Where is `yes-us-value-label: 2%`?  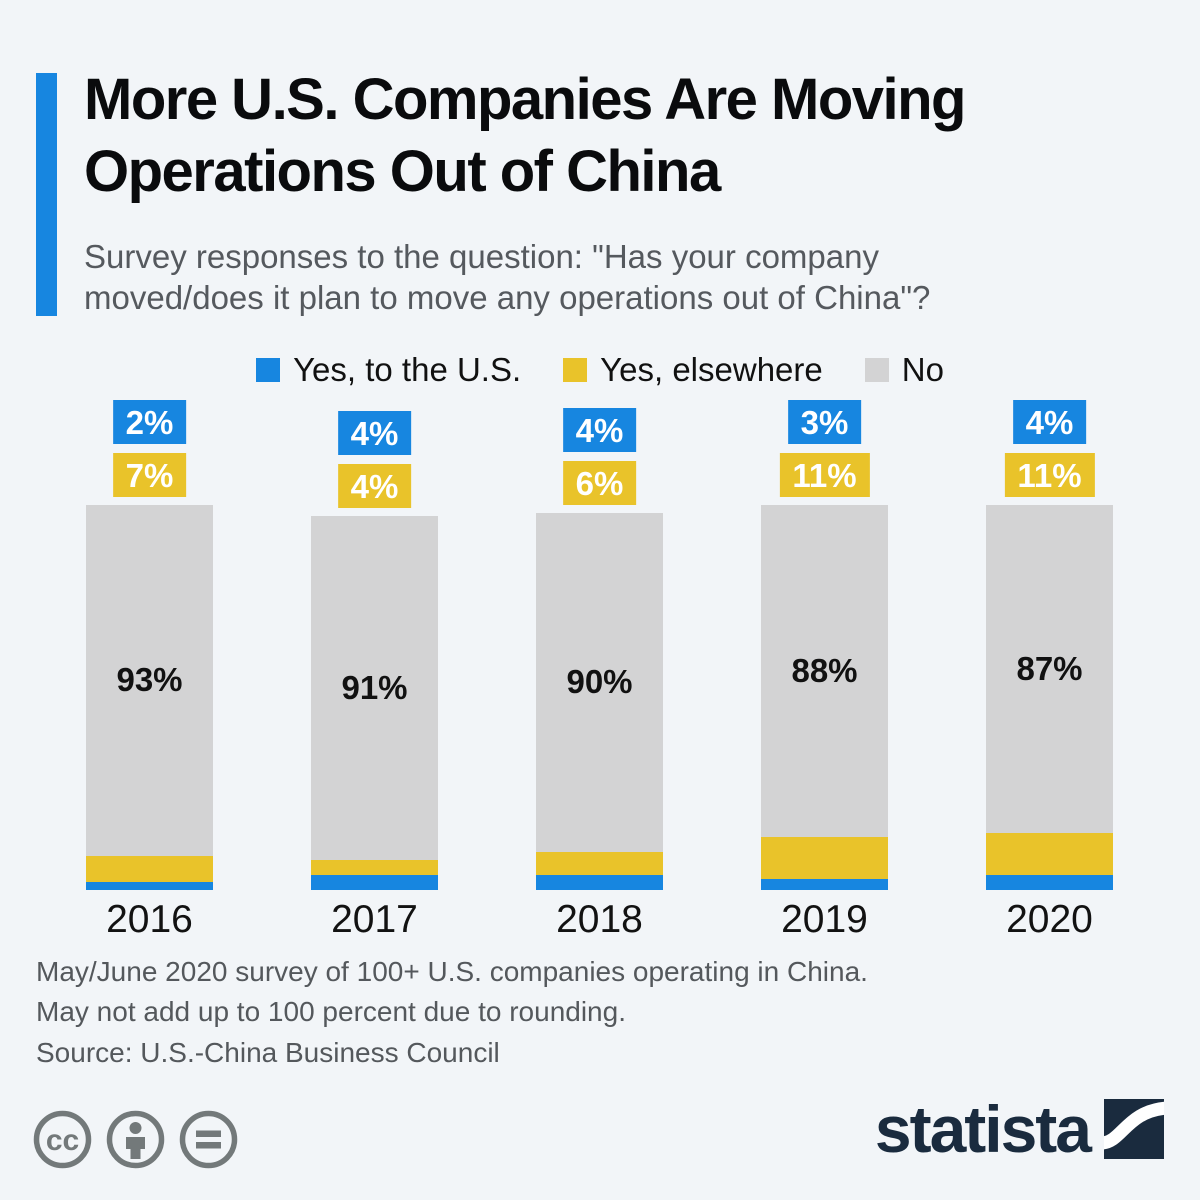 yes-us-value-label: 2% is located at coordinates (149, 421).